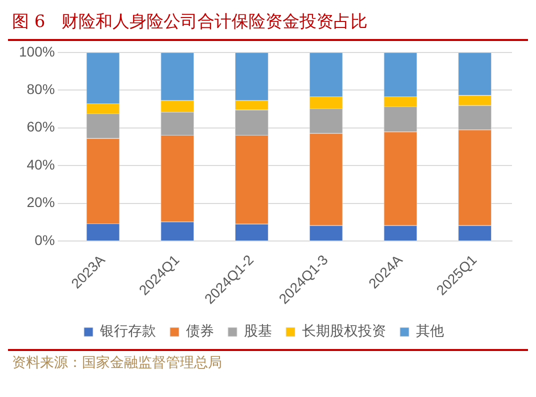  What do you see at coordinates (40, 164) in the screenshot?
I see `y-tick-label: 40%` at bounding box center [40, 164].